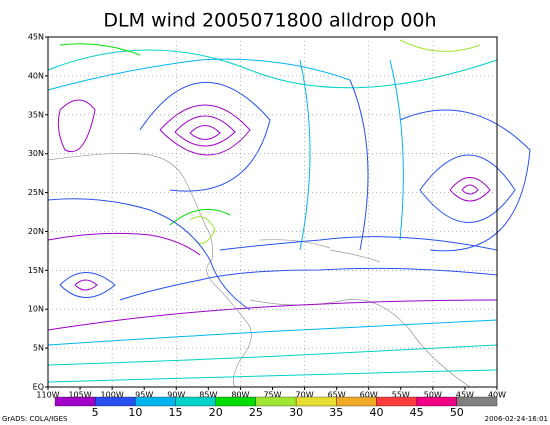 This screenshot has width=550, height=425. Describe the element at coordinates (135, 412) in the screenshot. I see `colorbar-label: 10` at that location.